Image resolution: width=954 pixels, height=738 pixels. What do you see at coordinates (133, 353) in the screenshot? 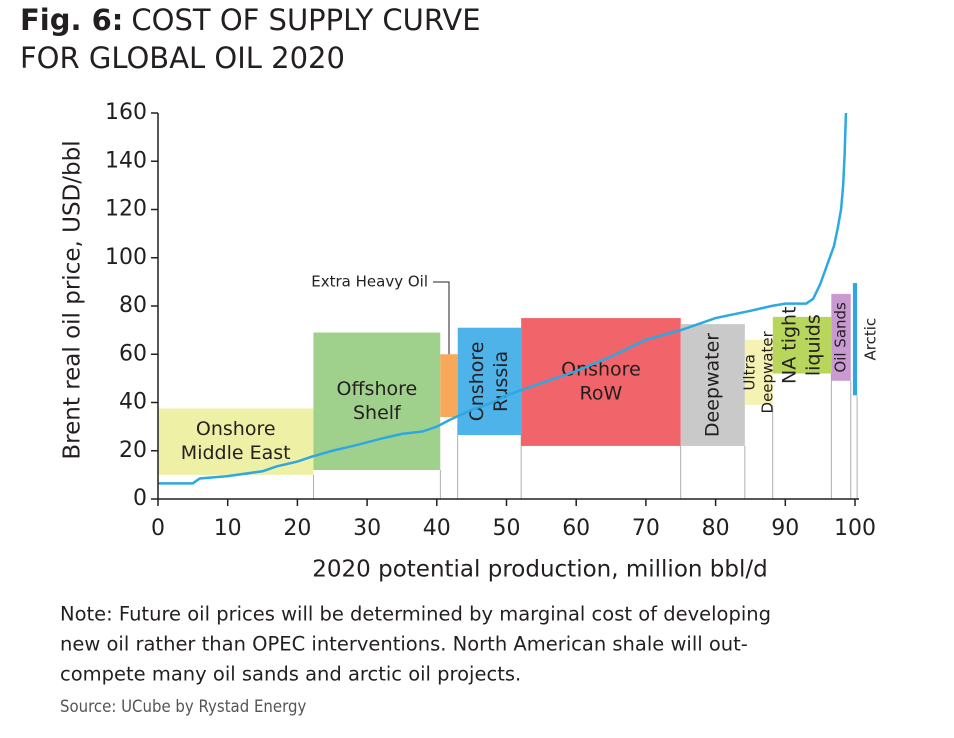
I see `y-tick-label: 60` at bounding box center [133, 353].